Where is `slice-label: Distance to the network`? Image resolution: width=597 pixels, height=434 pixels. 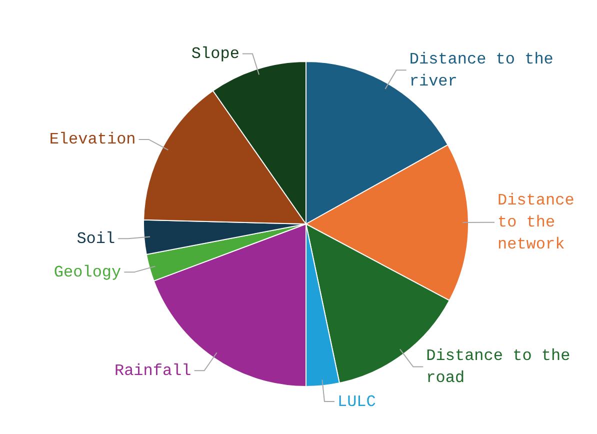 slice-label: Distance to the network is located at coordinates (535, 223).